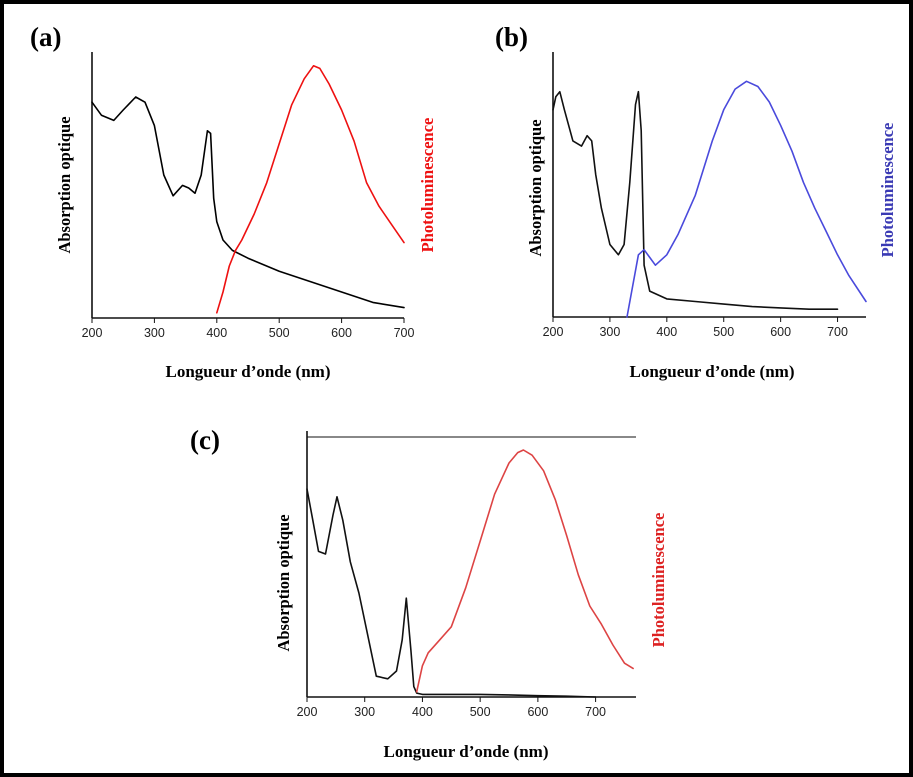 The image size is (913, 777). What do you see at coordinates (205, 440) in the screenshot?
I see `panel-c-label: (c)` at bounding box center [205, 440].